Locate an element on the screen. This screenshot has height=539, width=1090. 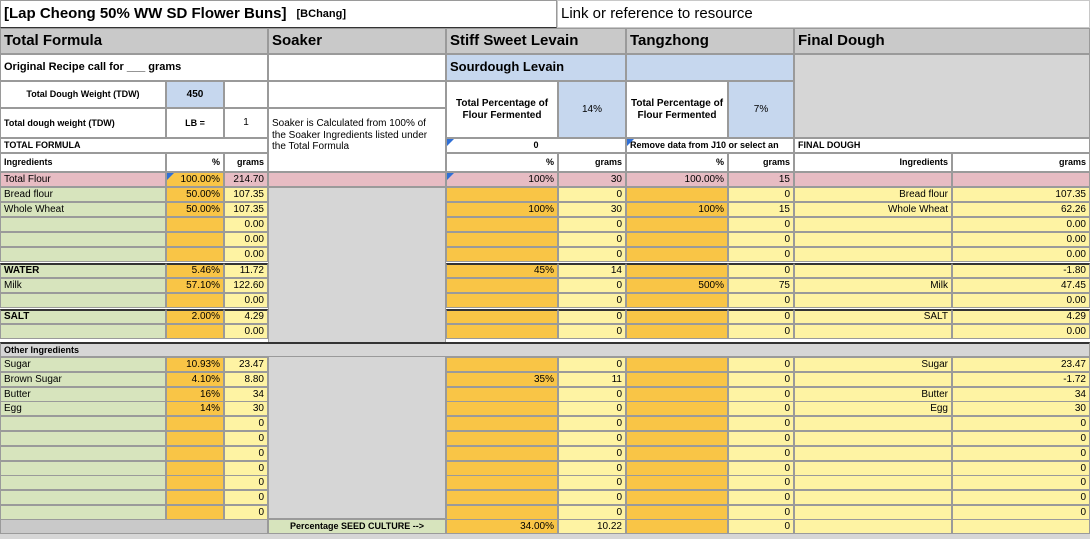
footer-blank is located at coordinates (134, 526).